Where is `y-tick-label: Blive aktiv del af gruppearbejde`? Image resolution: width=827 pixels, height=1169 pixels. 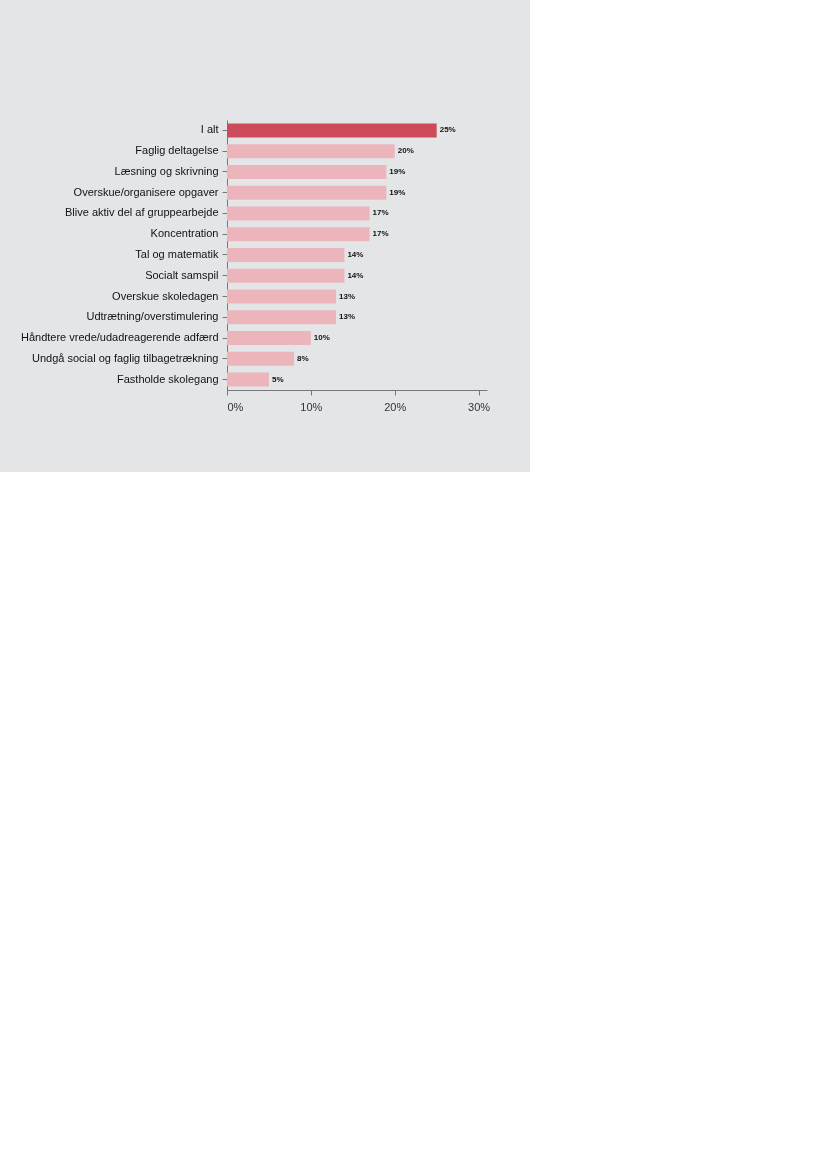
y-tick-label: Blive aktiv del af gruppearbejde is located at coordinates (142, 212).